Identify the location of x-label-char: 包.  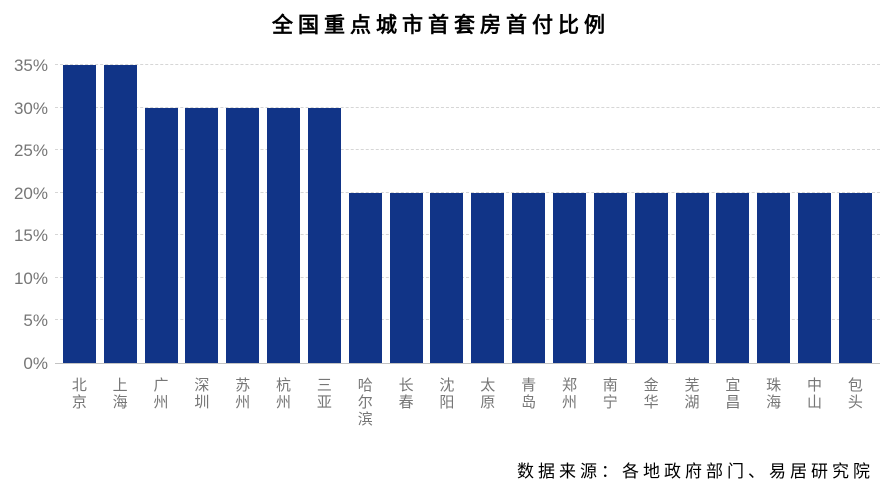
(855, 385).